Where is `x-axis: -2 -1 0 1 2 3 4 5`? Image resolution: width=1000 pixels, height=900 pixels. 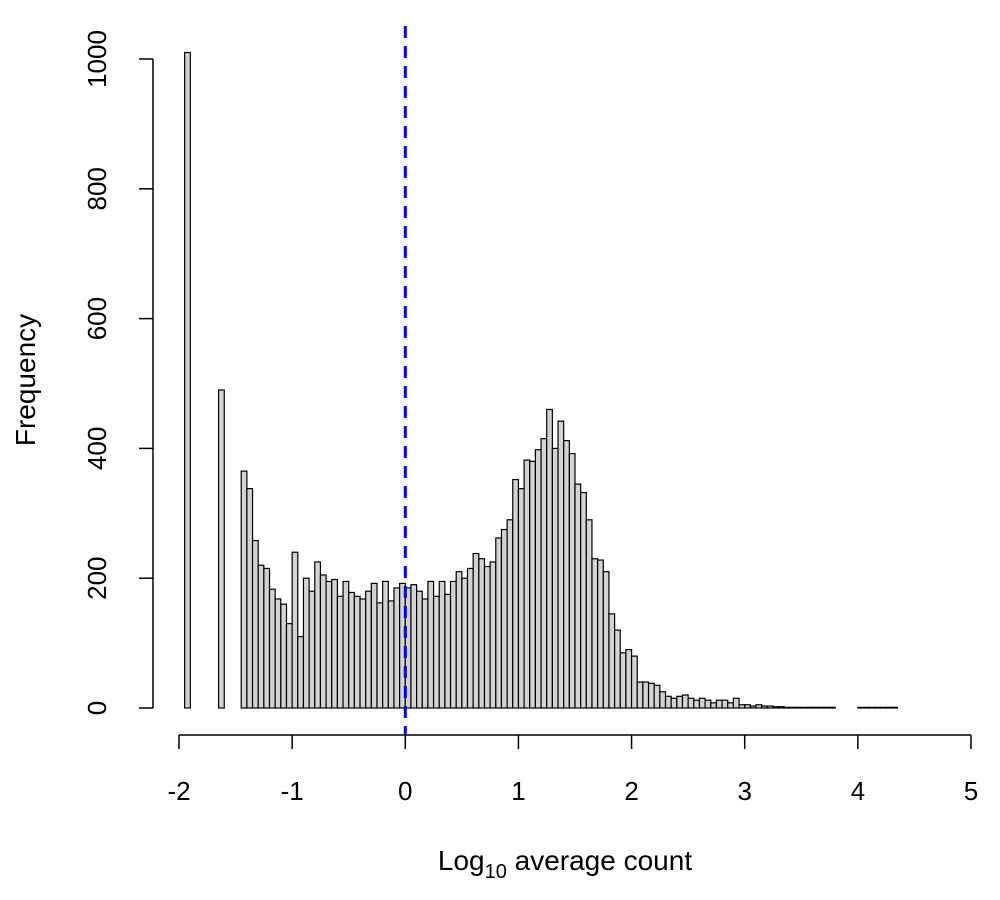 x-axis: -2 -1 0 1 2 3 4 5 is located at coordinates (572, 770).